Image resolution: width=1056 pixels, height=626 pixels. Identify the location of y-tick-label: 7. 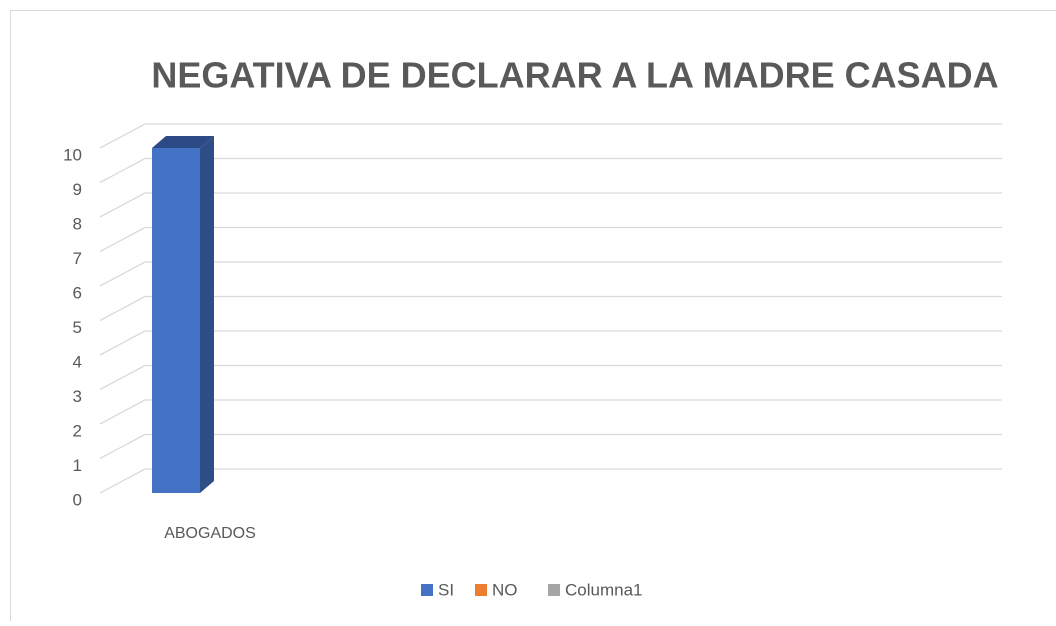
(77, 258).